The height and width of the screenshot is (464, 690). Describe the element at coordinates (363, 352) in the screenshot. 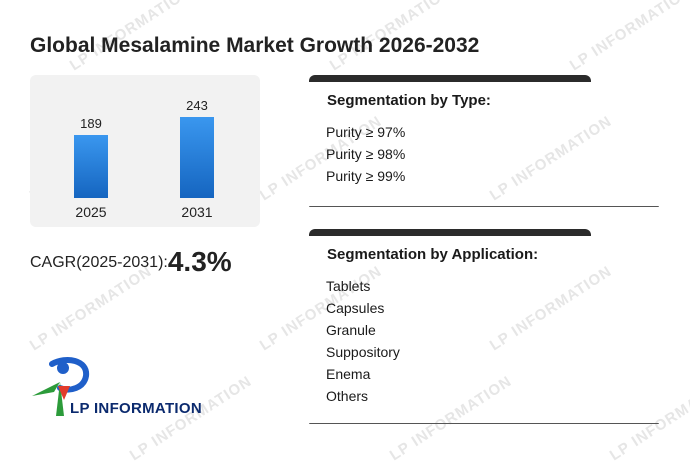

I see `list-item: Suppository` at that location.